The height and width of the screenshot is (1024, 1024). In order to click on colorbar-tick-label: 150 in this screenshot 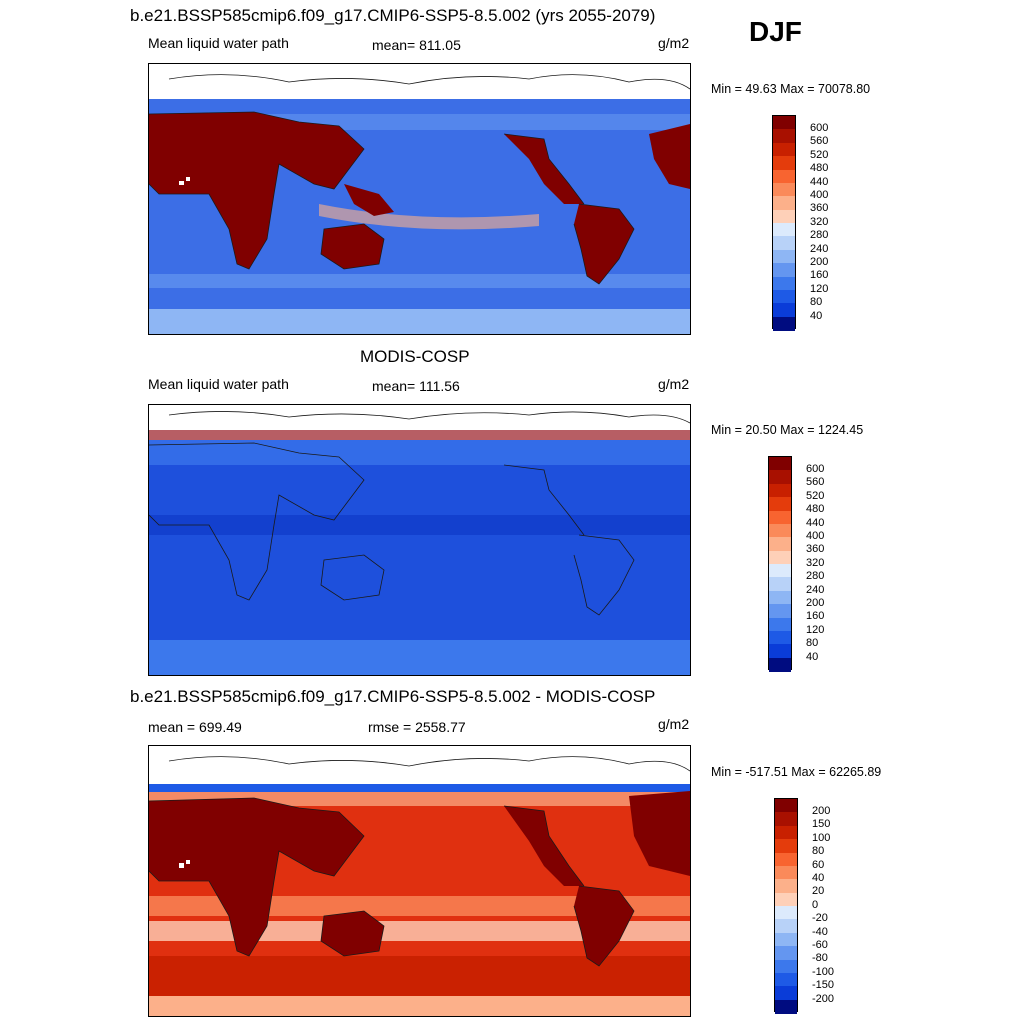, I will do `click(821, 824)`.